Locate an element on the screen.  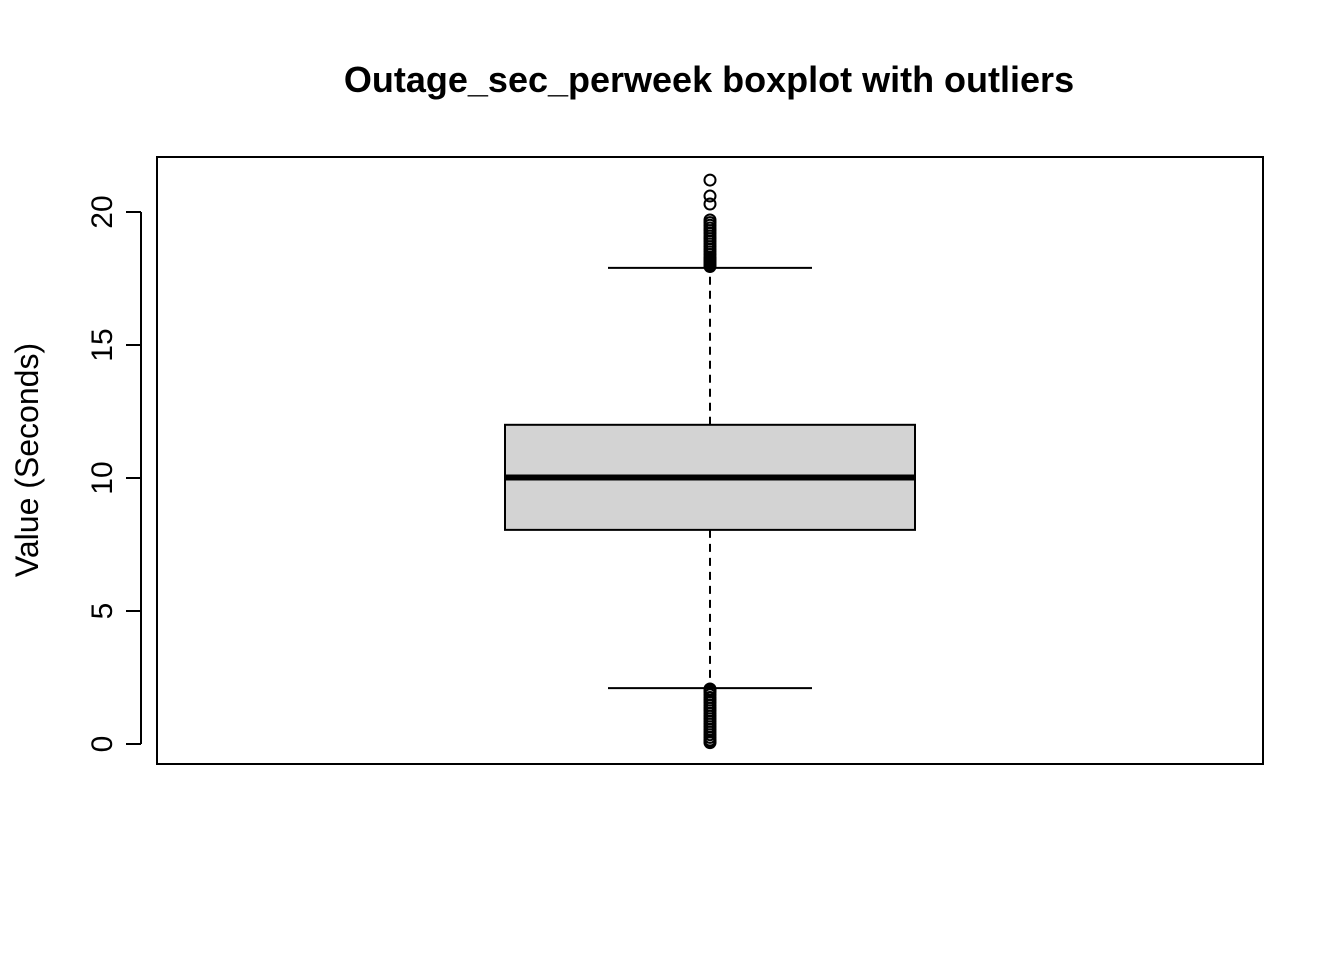
y-tick-label: 10 is located at coordinates (102, 477).